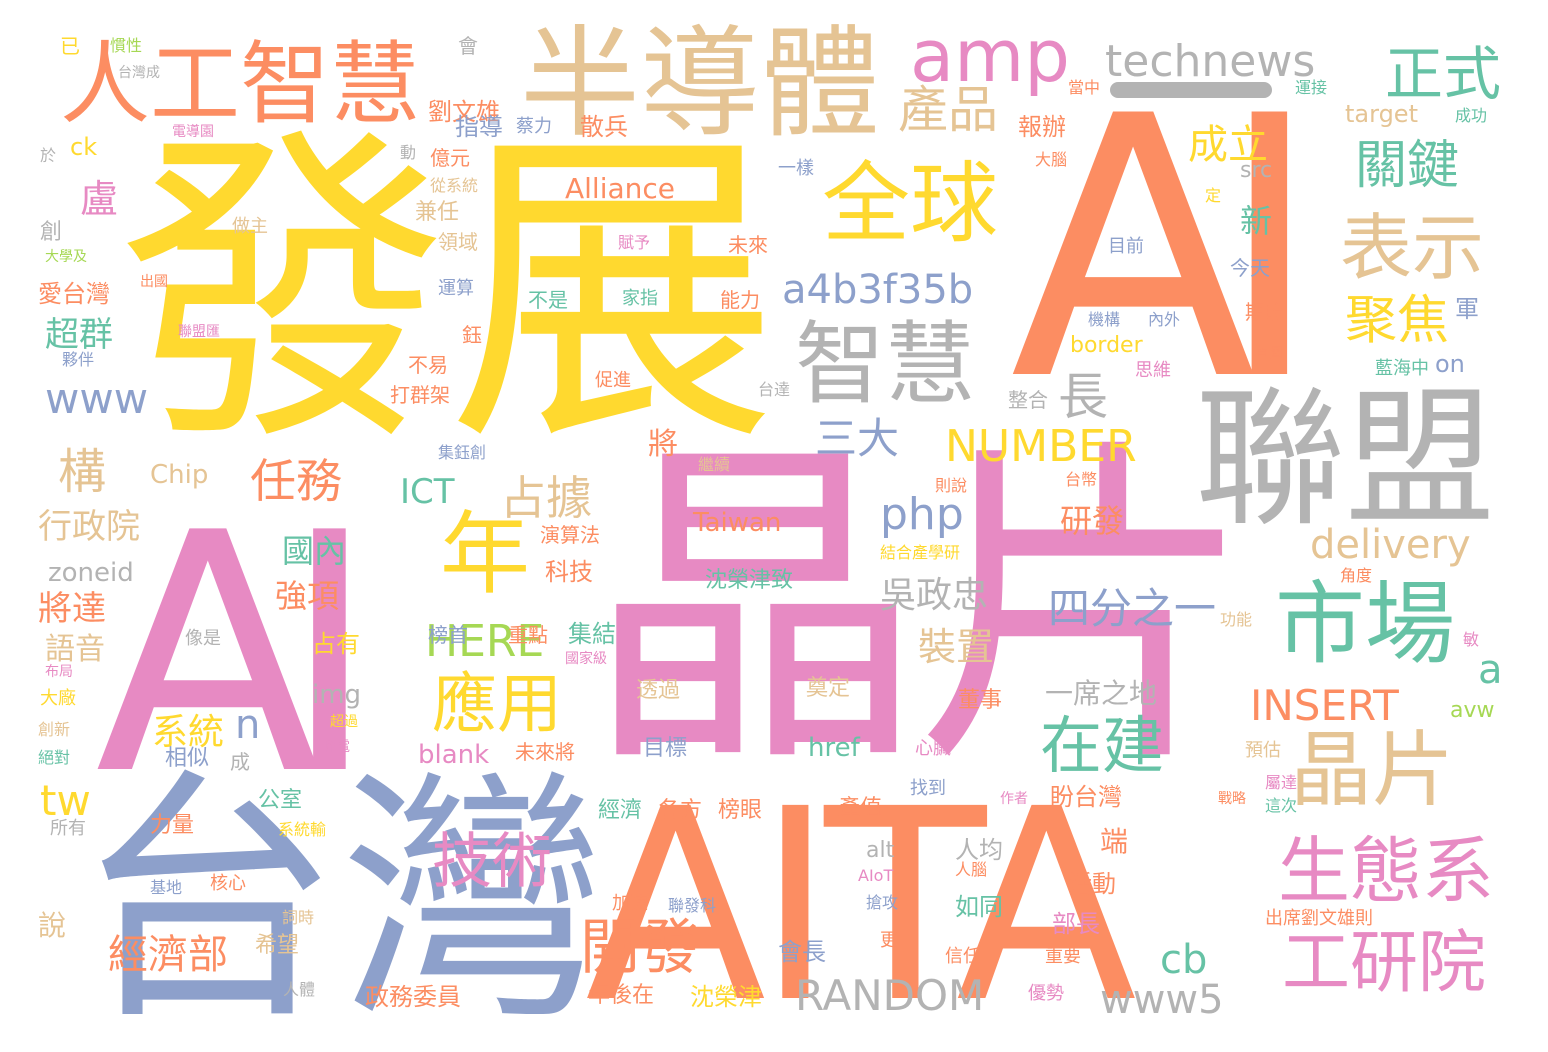  Describe the element at coordinates (428, 365) in the screenshot. I see `word: 不易` at that location.